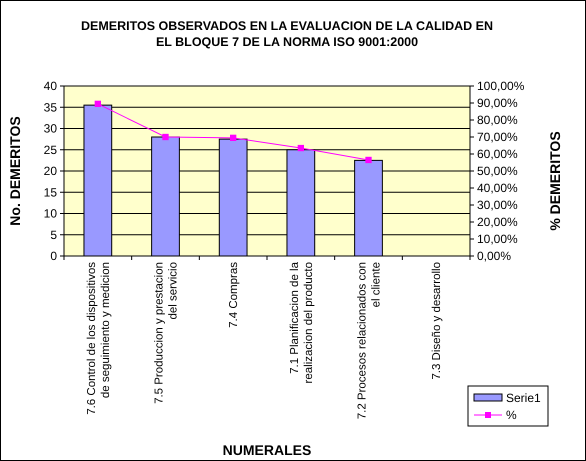  What do you see at coordinates (234, 295) in the screenshot?
I see `x-tick-label: 7.4 Compras` at bounding box center [234, 295].